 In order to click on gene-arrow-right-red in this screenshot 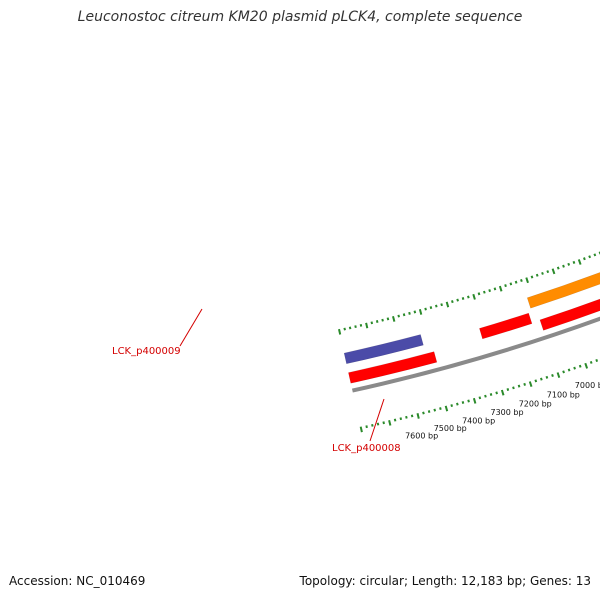, I will do `click(569, 301)`.